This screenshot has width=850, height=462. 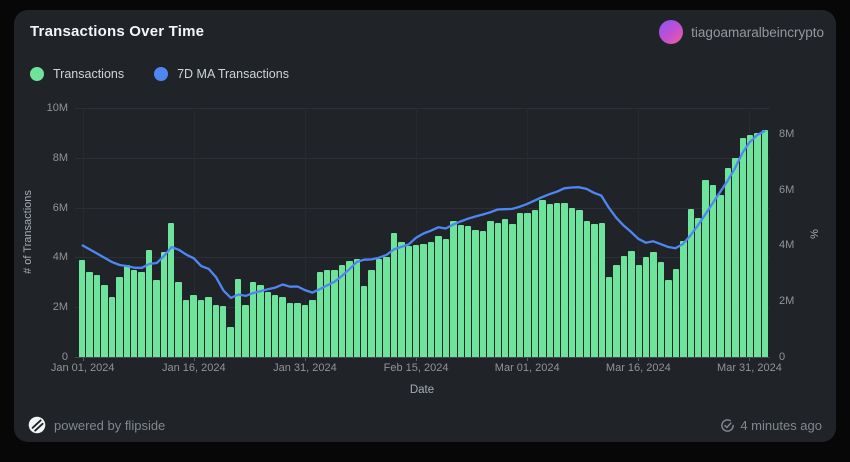 I want to click on legend-item-transactions: Transactions, so click(x=77, y=74).